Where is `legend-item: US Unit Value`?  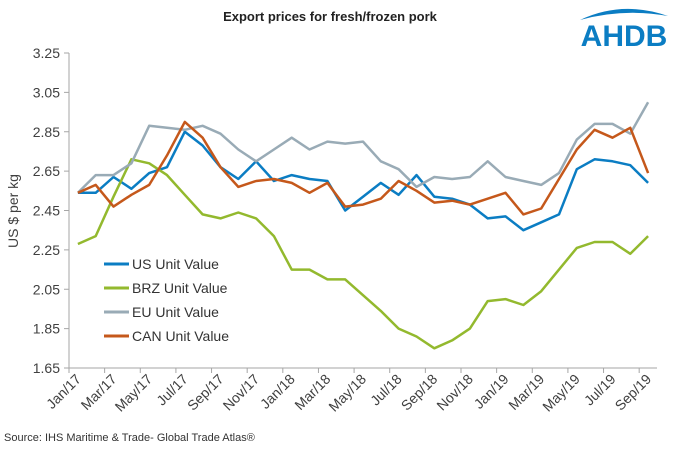 legend-item: US Unit Value is located at coordinates (161, 264).